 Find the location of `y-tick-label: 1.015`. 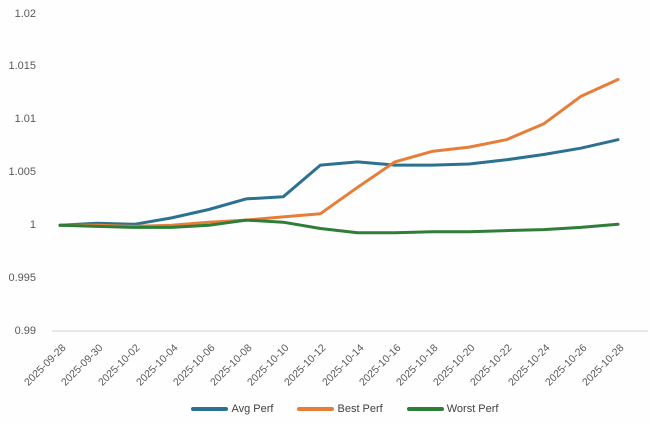

y-tick-label: 1.015 is located at coordinates (22, 66).